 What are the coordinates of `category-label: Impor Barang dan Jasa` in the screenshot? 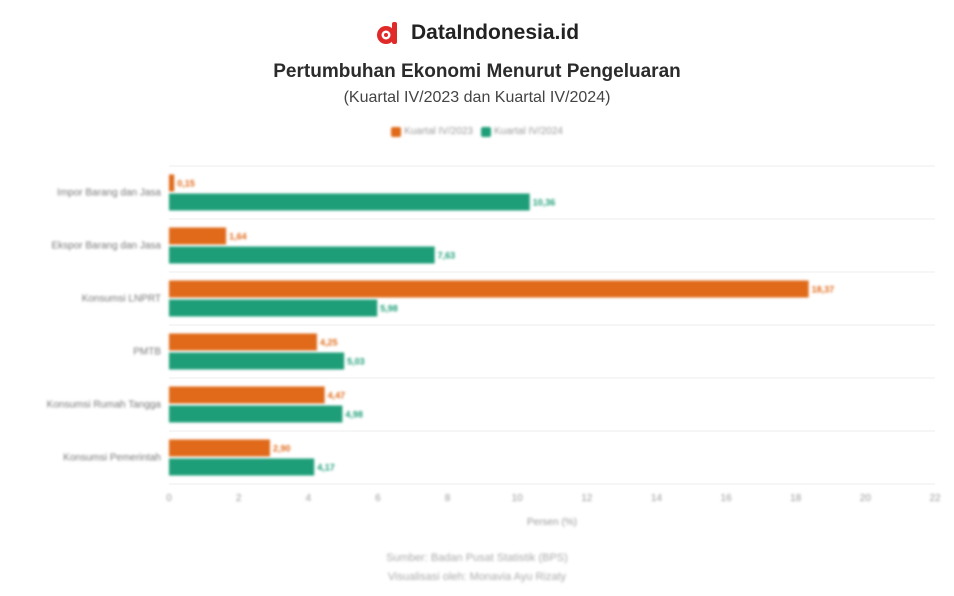 It's located at (109, 193).